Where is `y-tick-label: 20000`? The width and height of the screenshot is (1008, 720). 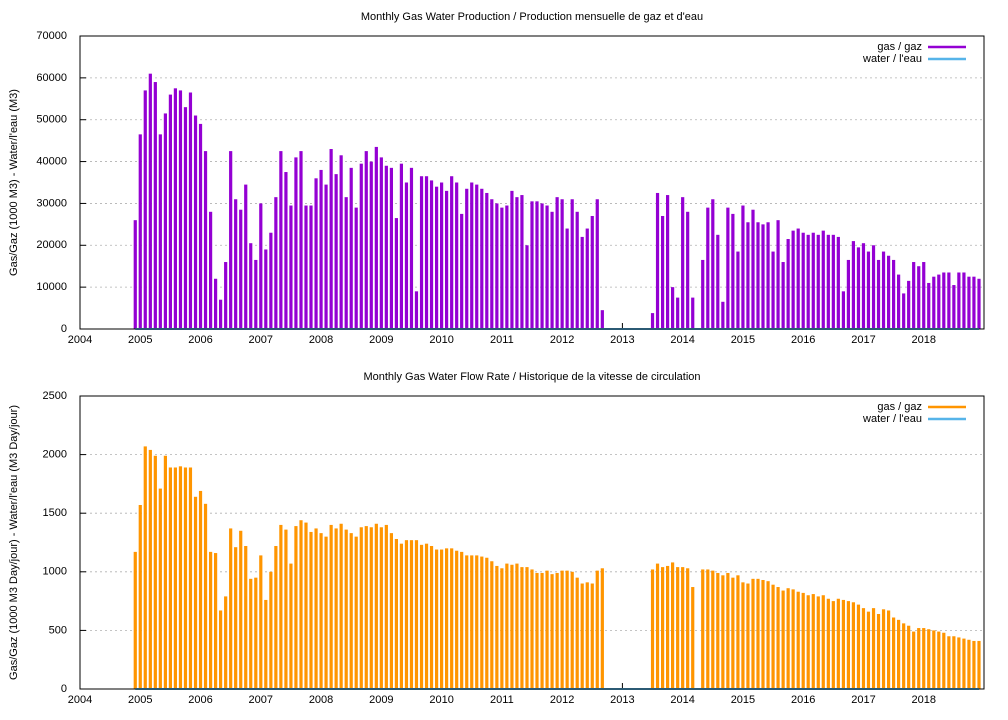
y-tick-label: 20000 is located at coordinates (51, 245).